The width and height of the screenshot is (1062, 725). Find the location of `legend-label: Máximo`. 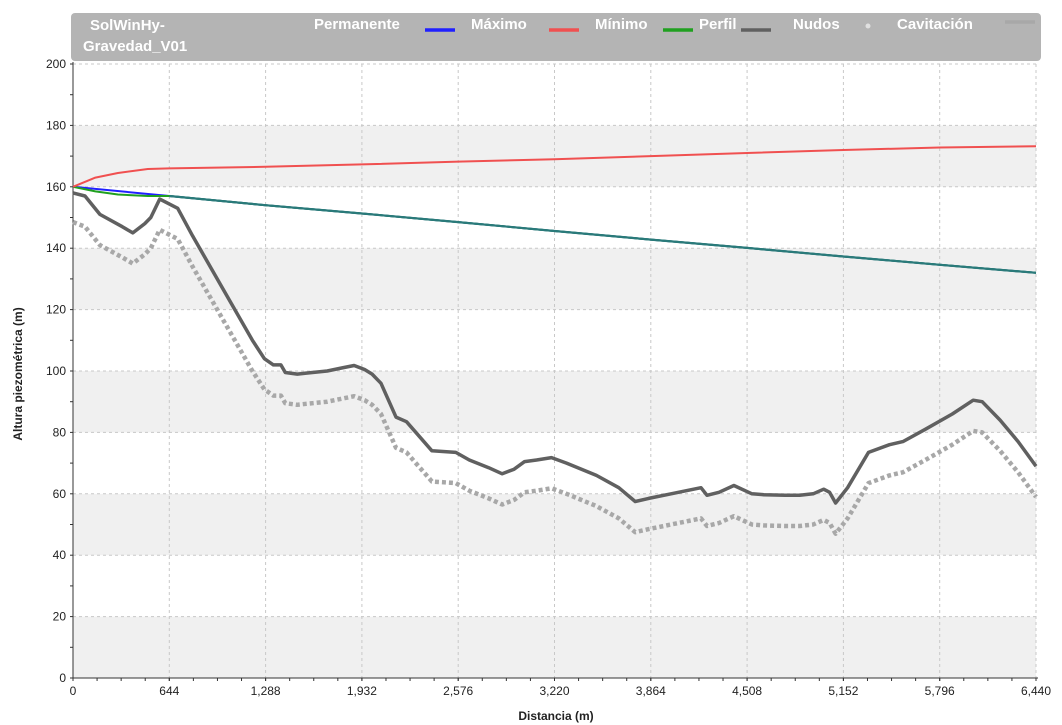

legend-label: Máximo is located at coordinates (499, 24).